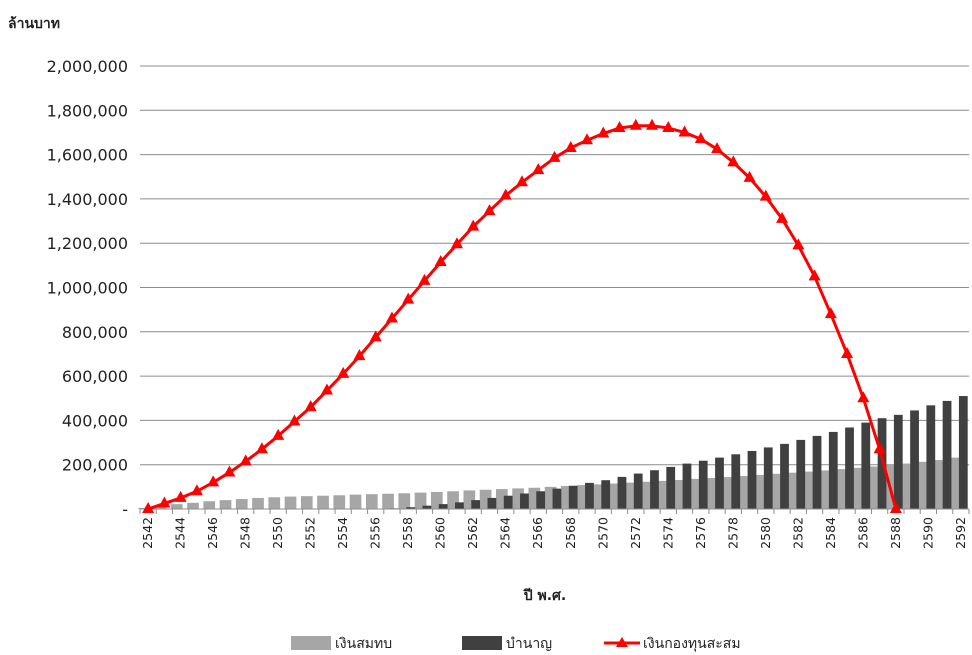  I want to click on x-tick-label: 2548, so click(245, 533).